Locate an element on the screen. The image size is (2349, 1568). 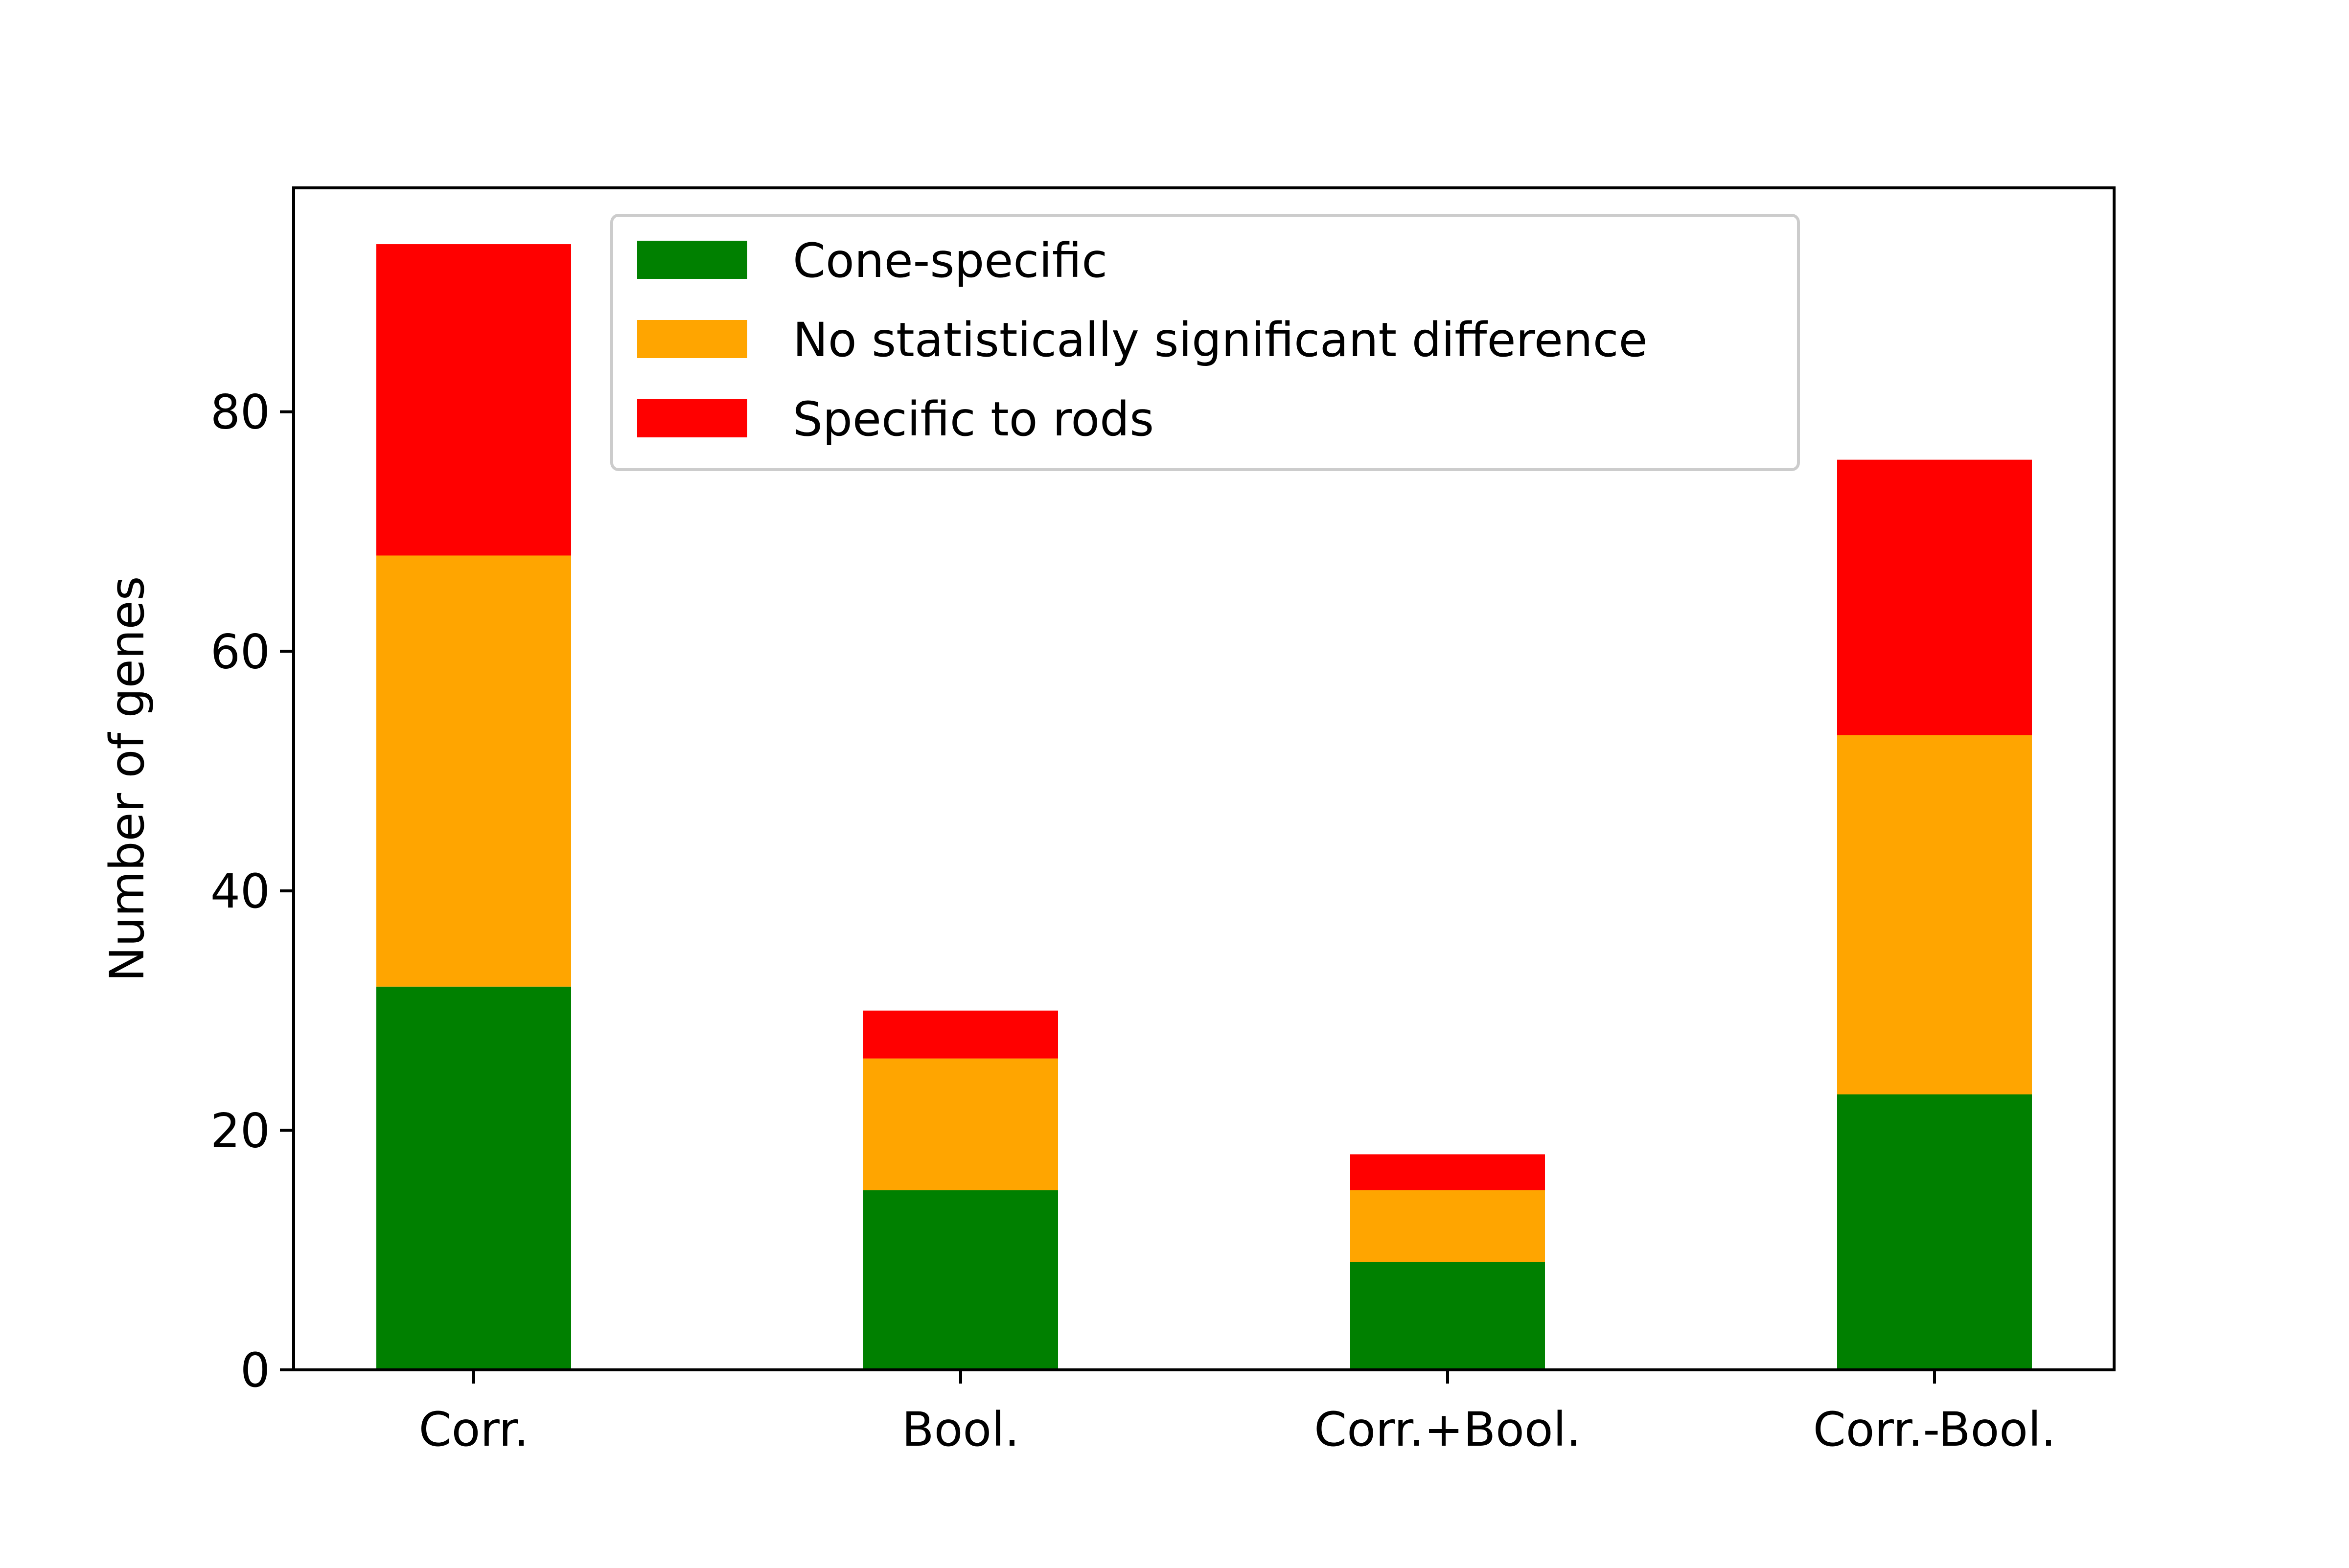
x-tick-label: Corr.-Bool. is located at coordinates (1935, 1430).